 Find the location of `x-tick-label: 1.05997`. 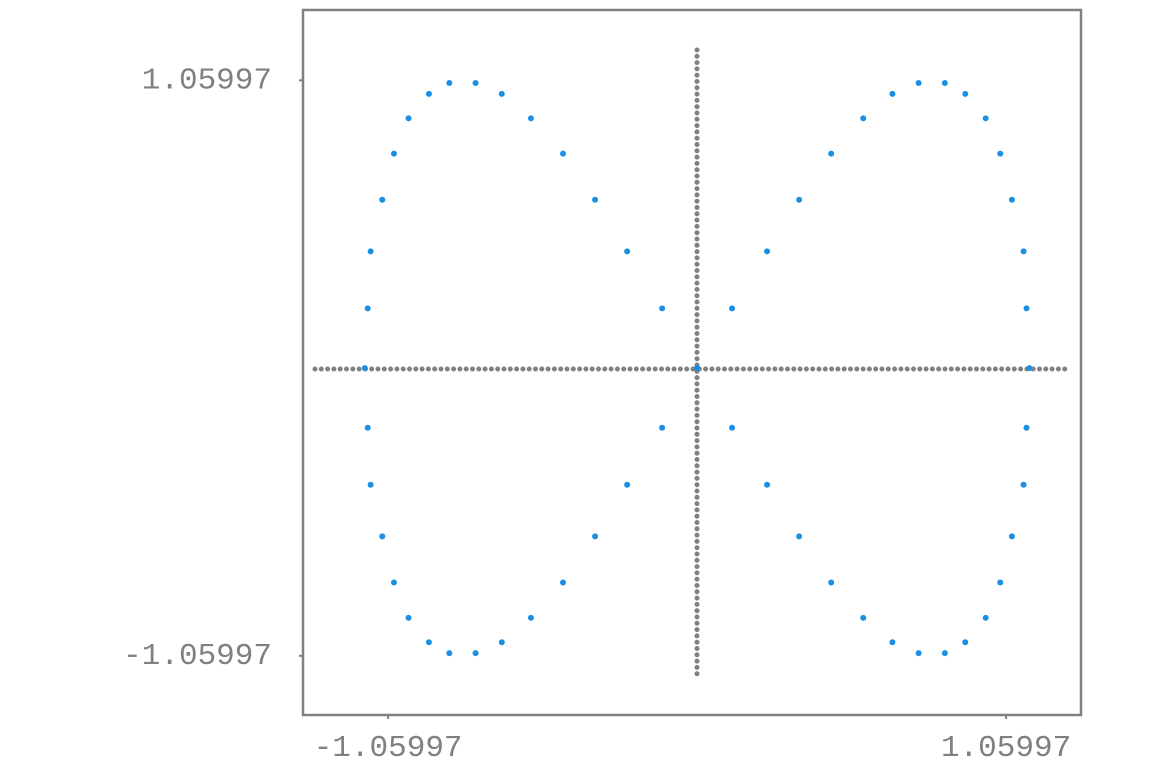

x-tick-label: 1.05997 is located at coordinates (1006, 748).